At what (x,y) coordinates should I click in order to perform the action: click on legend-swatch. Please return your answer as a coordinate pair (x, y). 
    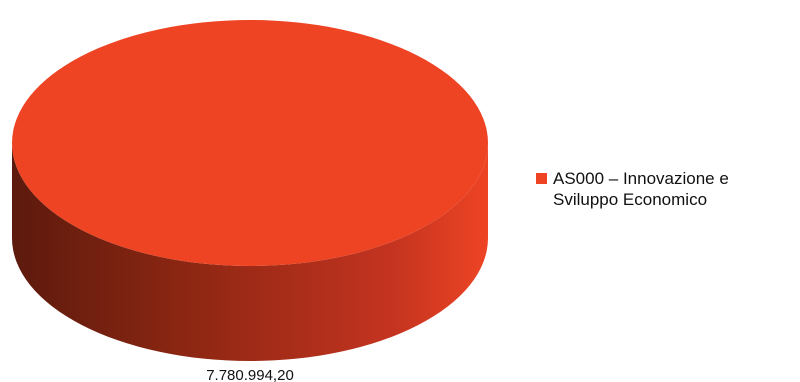
    Looking at the image, I should click on (541, 178).